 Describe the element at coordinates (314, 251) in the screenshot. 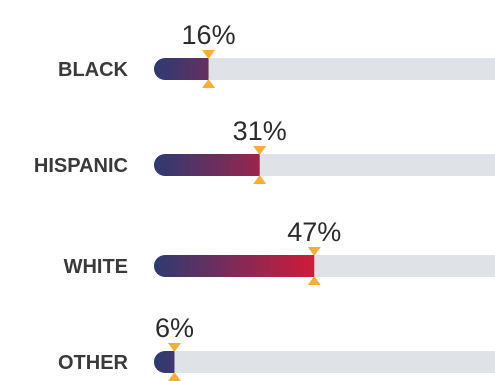

I see `value-marker-top-white` at that location.